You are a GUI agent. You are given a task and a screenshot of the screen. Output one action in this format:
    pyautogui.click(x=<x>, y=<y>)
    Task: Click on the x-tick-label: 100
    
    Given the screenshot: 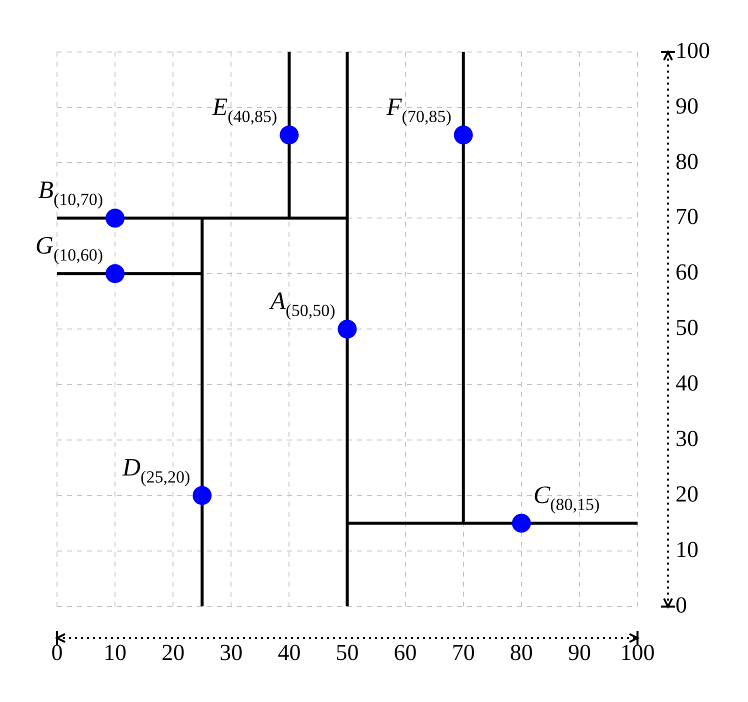 What is the action you would take?
    pyautogui.click(x=637, y=653)
    